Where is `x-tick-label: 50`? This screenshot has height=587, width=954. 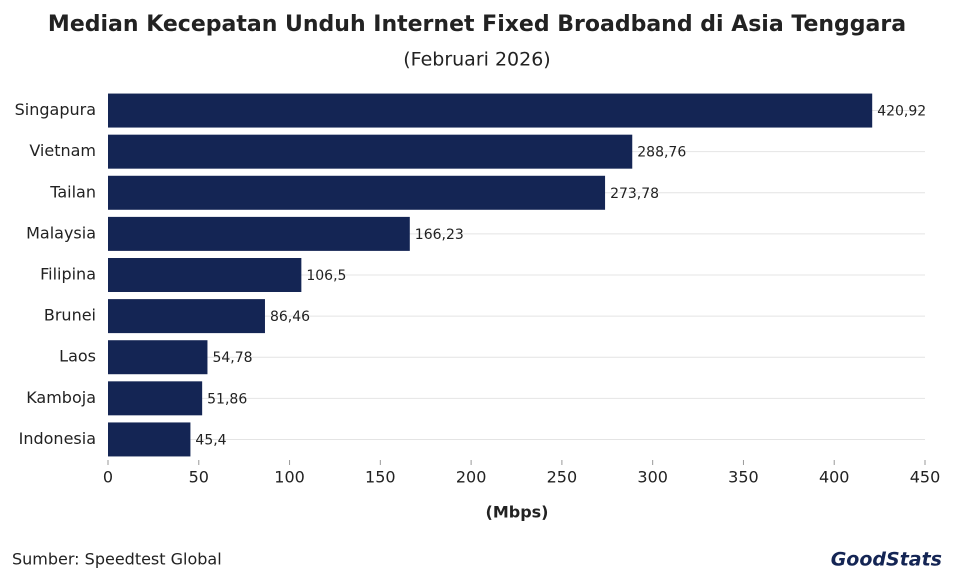
x-tick-label: 50 is located at coordinates (199, 477).